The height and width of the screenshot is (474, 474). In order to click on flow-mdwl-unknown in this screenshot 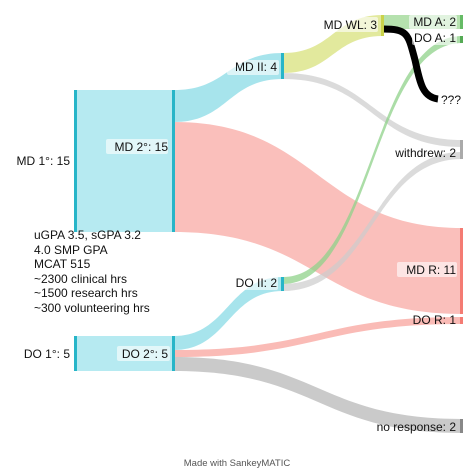, I will do `click(410, 64)`.